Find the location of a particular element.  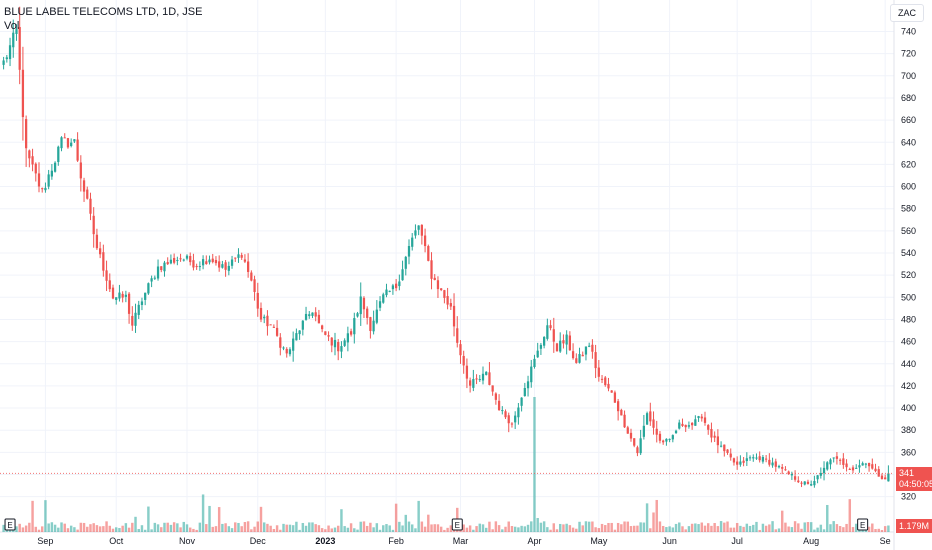

price-tick-label: 320 is located at coordinates (908, 497).